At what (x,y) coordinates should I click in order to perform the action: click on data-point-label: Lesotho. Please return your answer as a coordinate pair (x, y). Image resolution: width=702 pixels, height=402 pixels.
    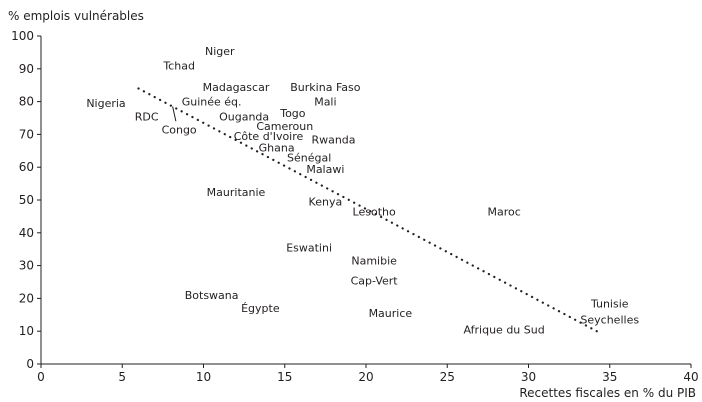
    Looking at the image, I should click on (374, 211).